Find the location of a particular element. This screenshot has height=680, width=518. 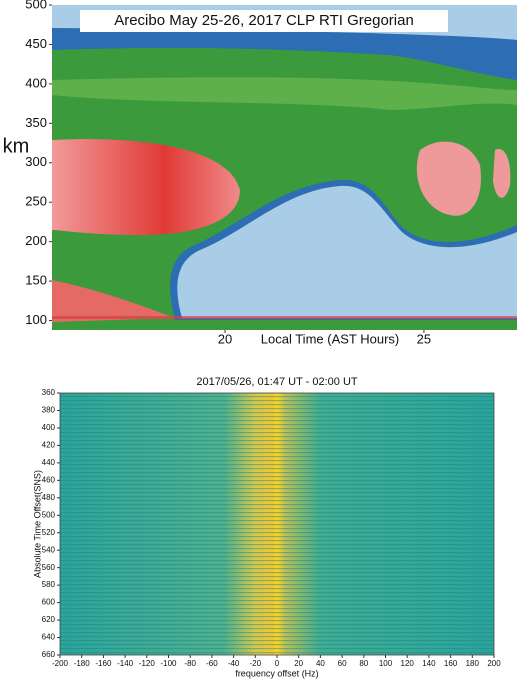

y-tick-label: 460 is located at coordinates (49, 479).